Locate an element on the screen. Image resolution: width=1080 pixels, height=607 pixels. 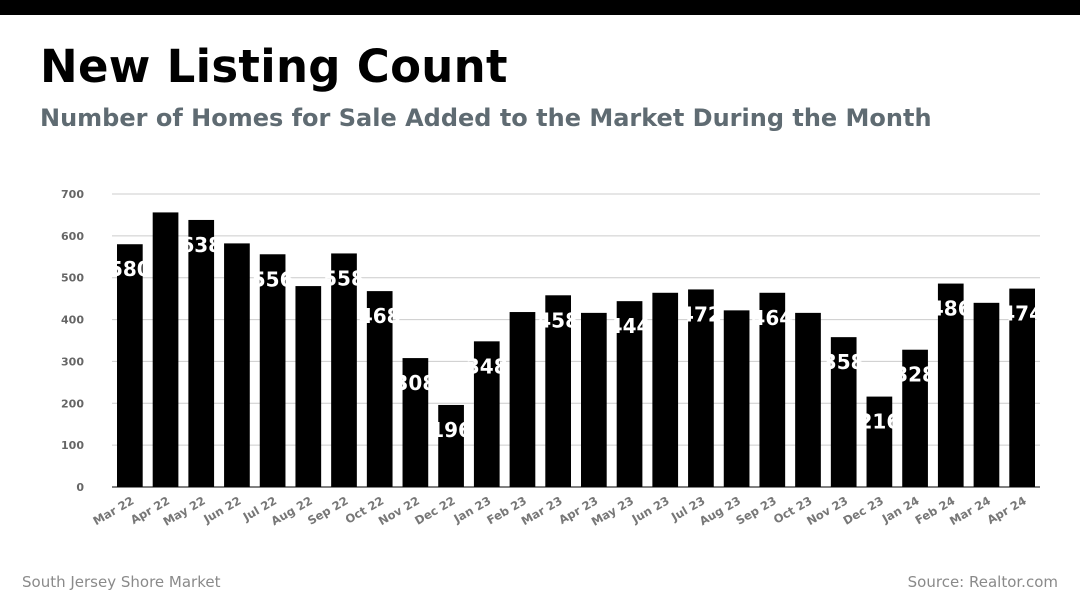
x-tick-label: Aug 22 is located at coordinates (292, 510).